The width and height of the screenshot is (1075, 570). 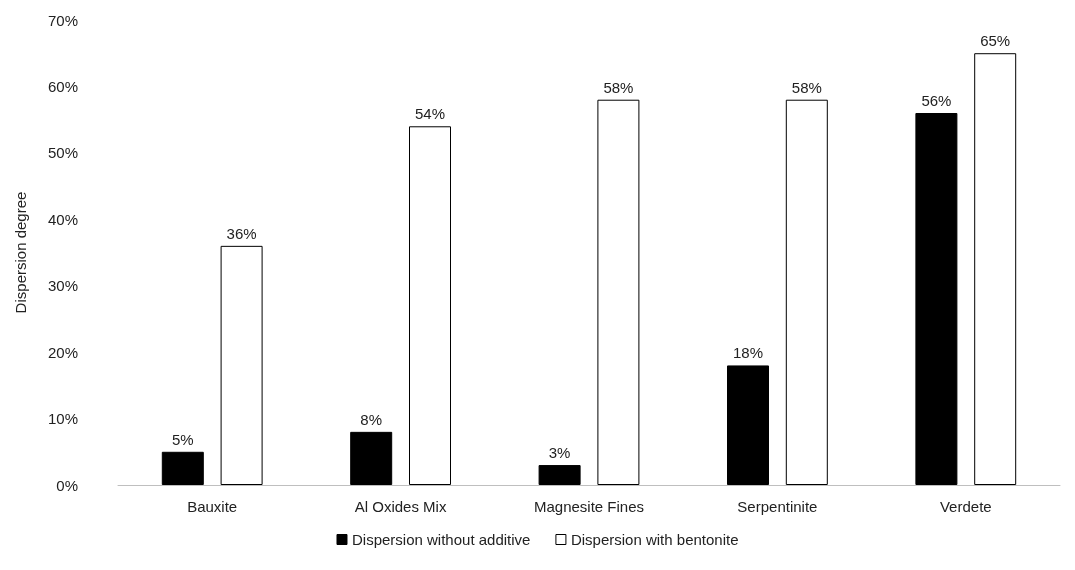 What do you see at coordinates (400, 506) in the screenshot?
I see `x-tick-label: Al Oxides Mix` at bounding box center [400, 506].